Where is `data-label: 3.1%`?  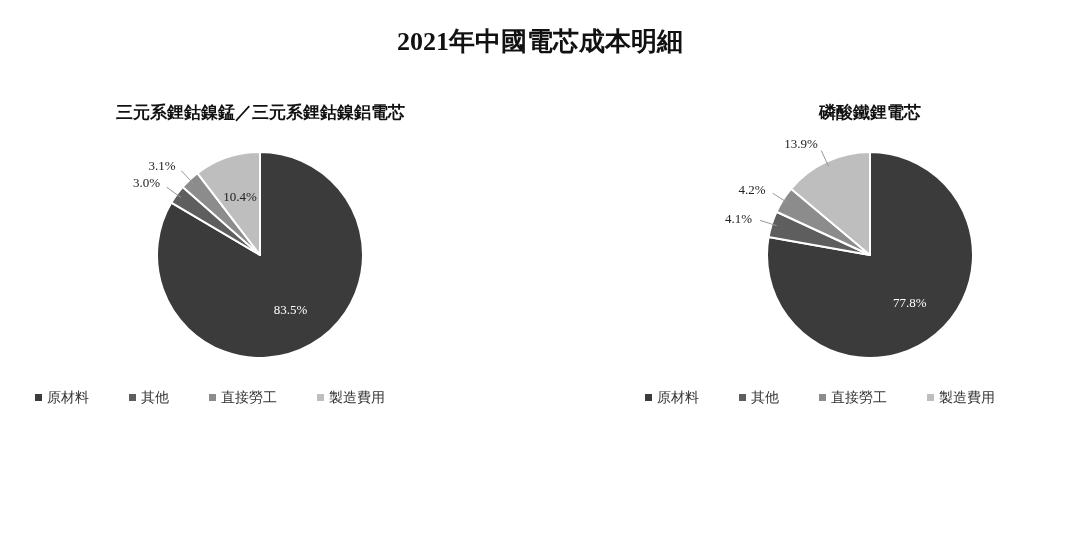
data-label: 3.1% is located at coordinates (162, 165).